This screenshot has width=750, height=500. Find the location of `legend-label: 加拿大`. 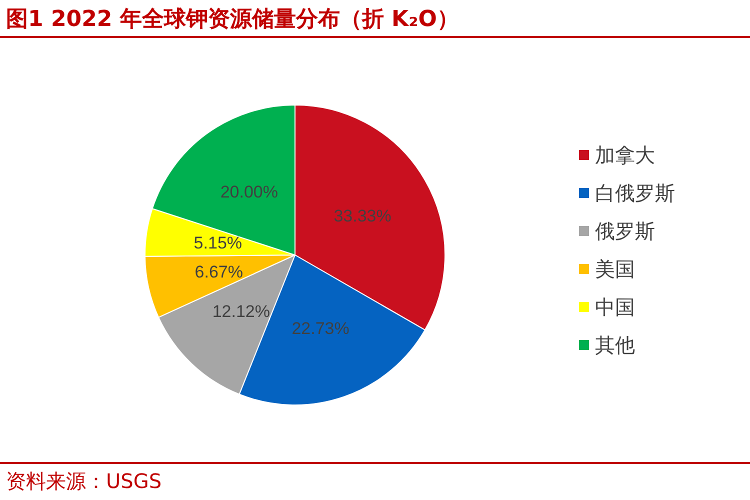

legend-label: 加拿大 is located at coordinates (625, 155).